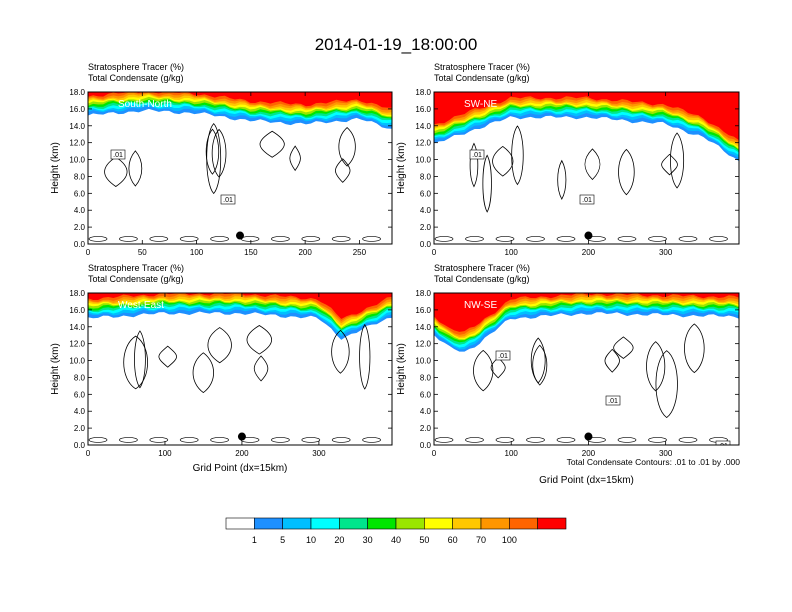 Image resolution: width=792 pixels, height=612 pixels. What do you see at coordinates (339, 540) in the screenshot?
I see `colorbar-label: 20` at bounding box center [339, 540].